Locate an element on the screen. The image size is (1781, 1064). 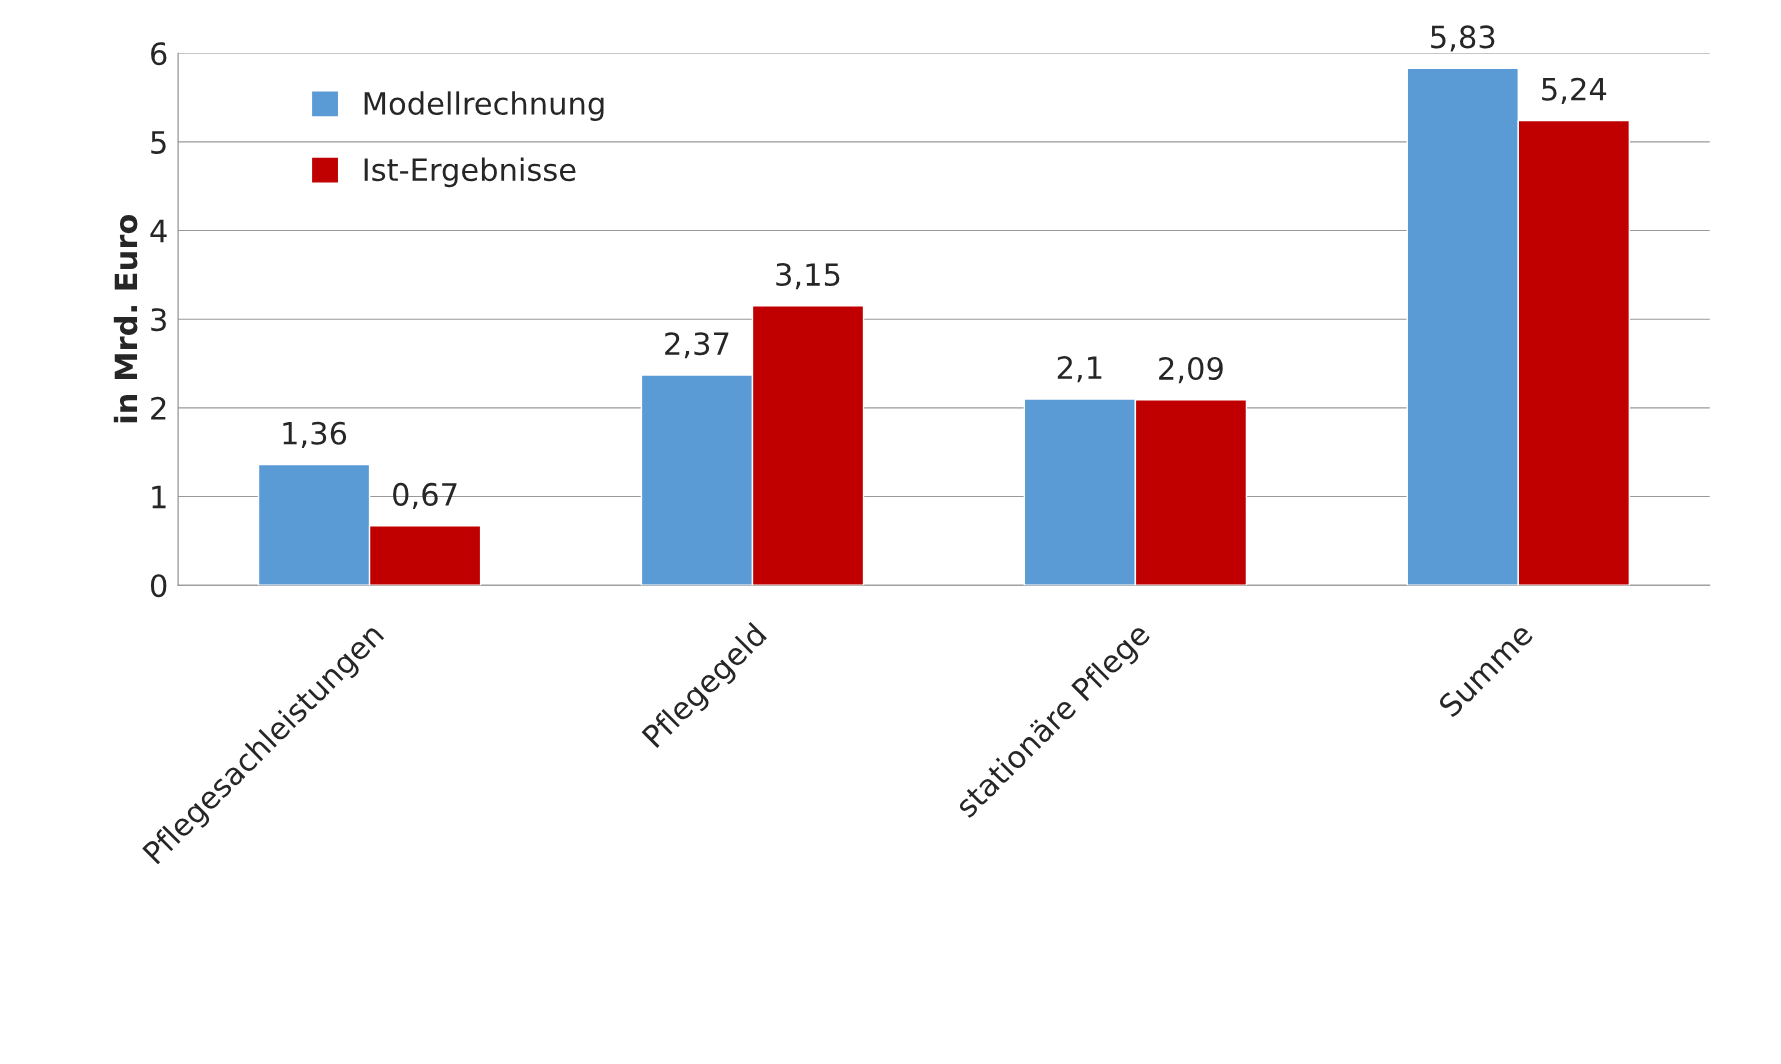
y-tick-label: 0 is located at coordinates (158, 586).